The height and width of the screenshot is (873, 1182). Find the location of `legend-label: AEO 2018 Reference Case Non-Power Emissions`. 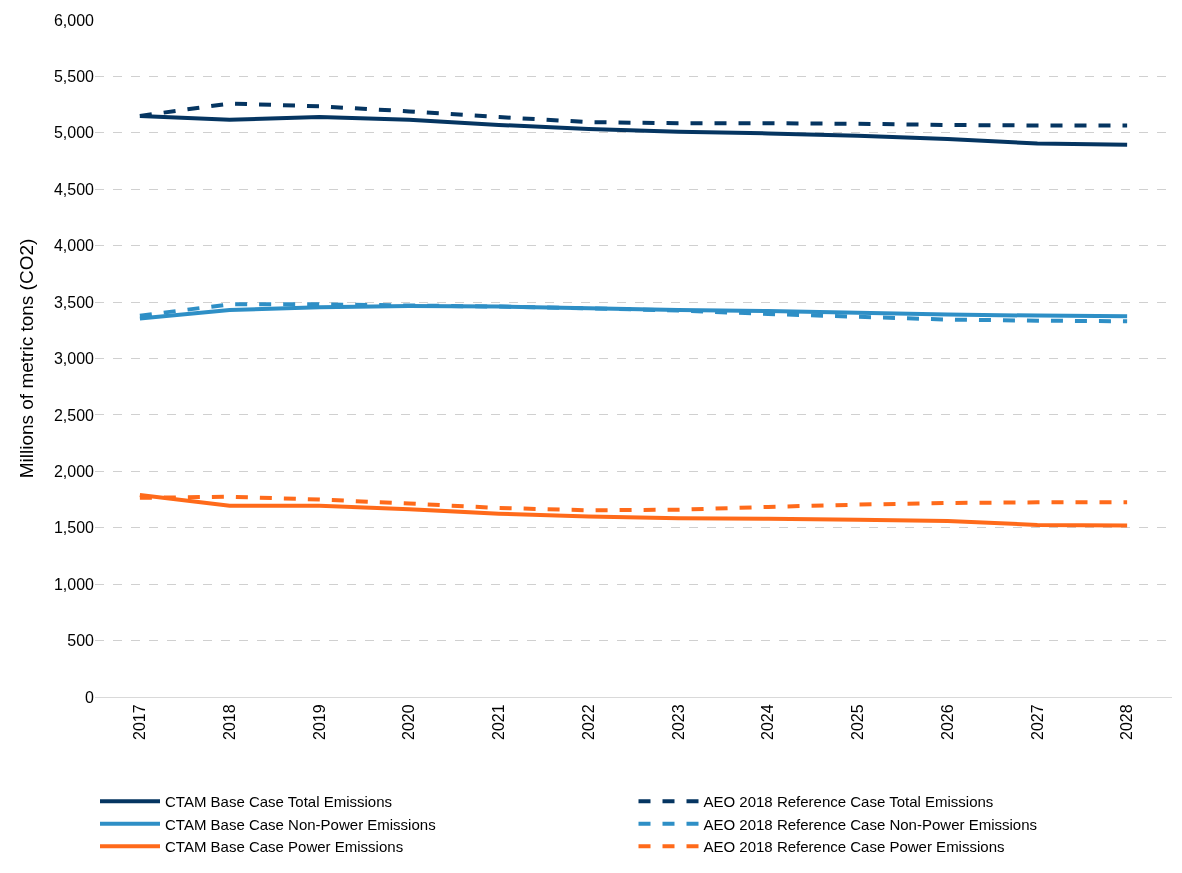

legend-label: AEO 2018 Reference Case Non-Power Emissions is located at coordinates (870, 824).